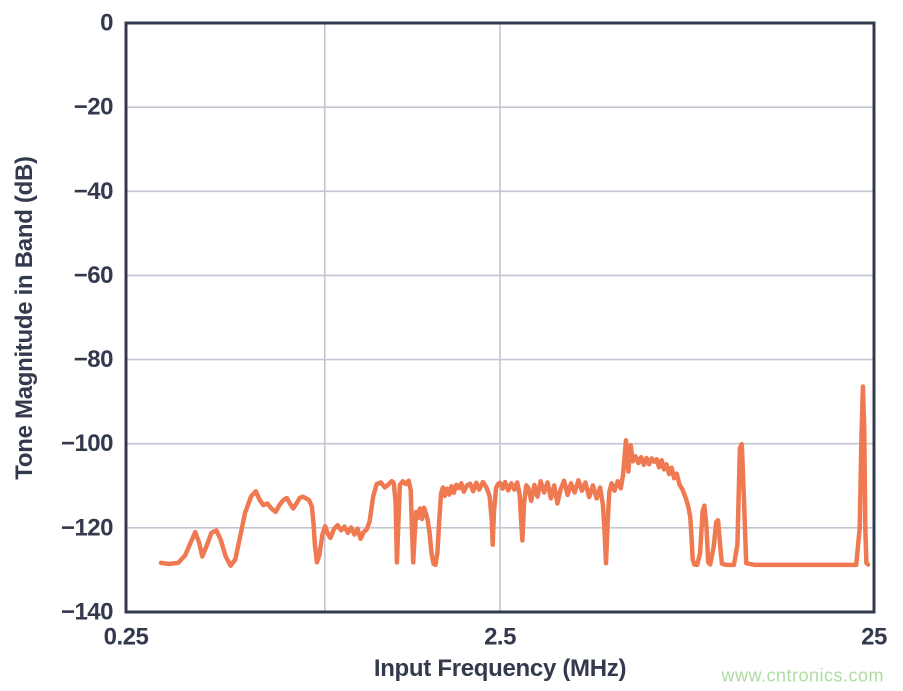  Describe the element at coordinates (87, 527) in the screenshot. I see `y-tick-label: −120` at that location.